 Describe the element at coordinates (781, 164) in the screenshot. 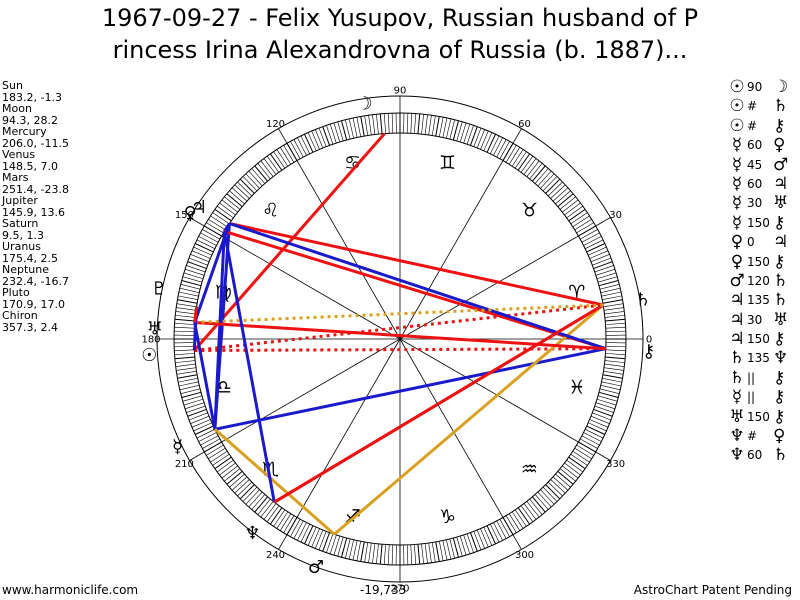

I see `aspect-planet-2-glyph: ♂` at that location.